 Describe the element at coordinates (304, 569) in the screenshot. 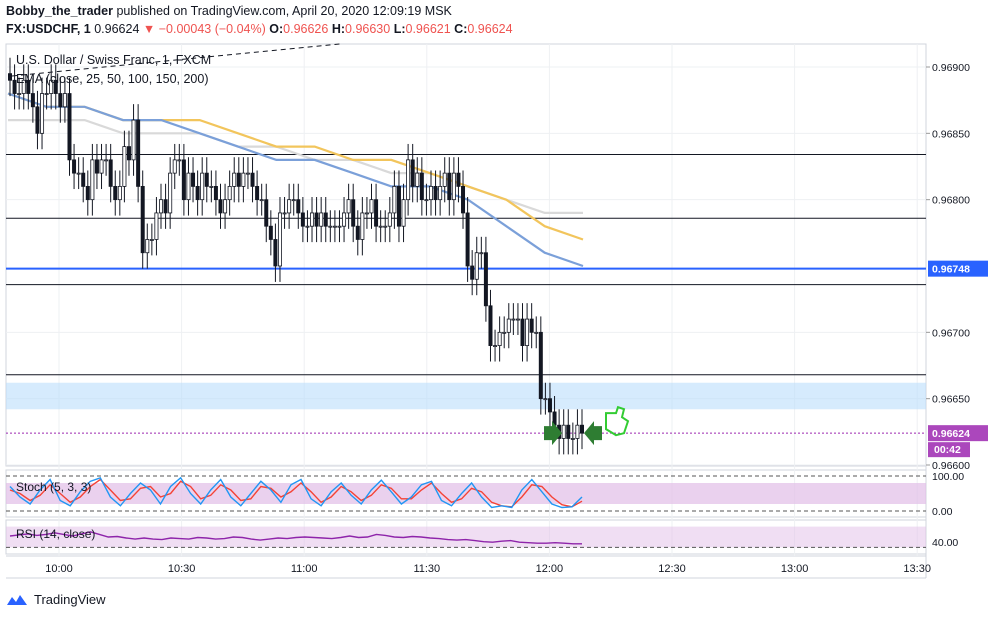

I see `time-tick-label: 11:00` at that location.